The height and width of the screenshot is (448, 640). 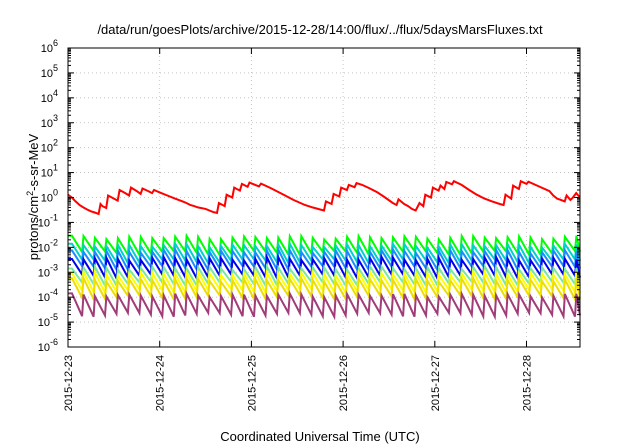 What do you see at coordinates (49, 171) in the screenshot?
I see `y-tick-label: 10¹` at bounding box center [49, 171].